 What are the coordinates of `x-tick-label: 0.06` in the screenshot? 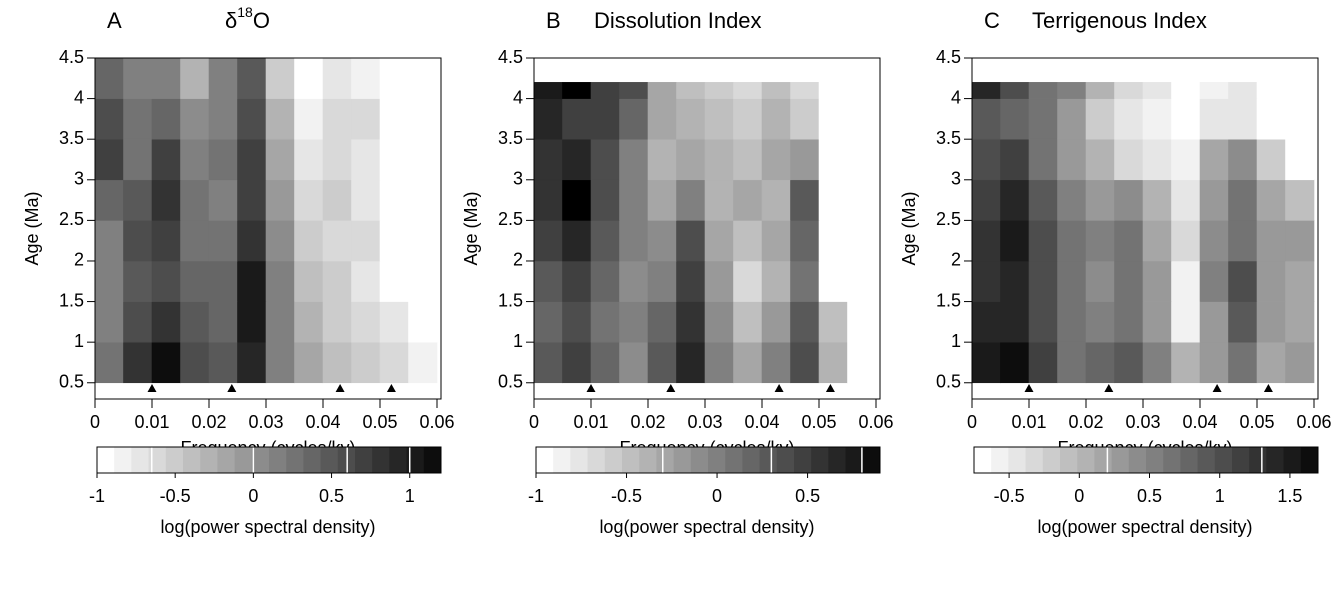 It's located at (1313, 422).